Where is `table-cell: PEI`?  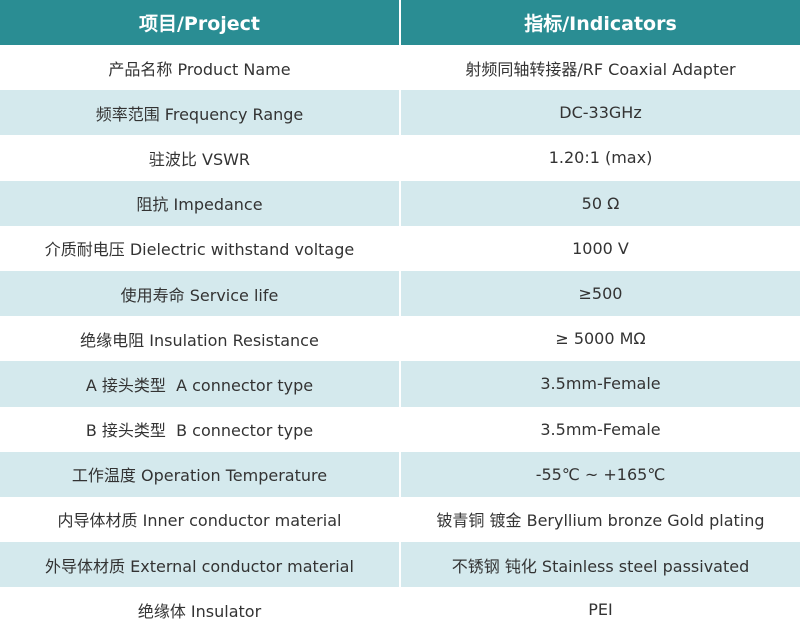 table-cell: PEI is located at coordinates (600, 610).